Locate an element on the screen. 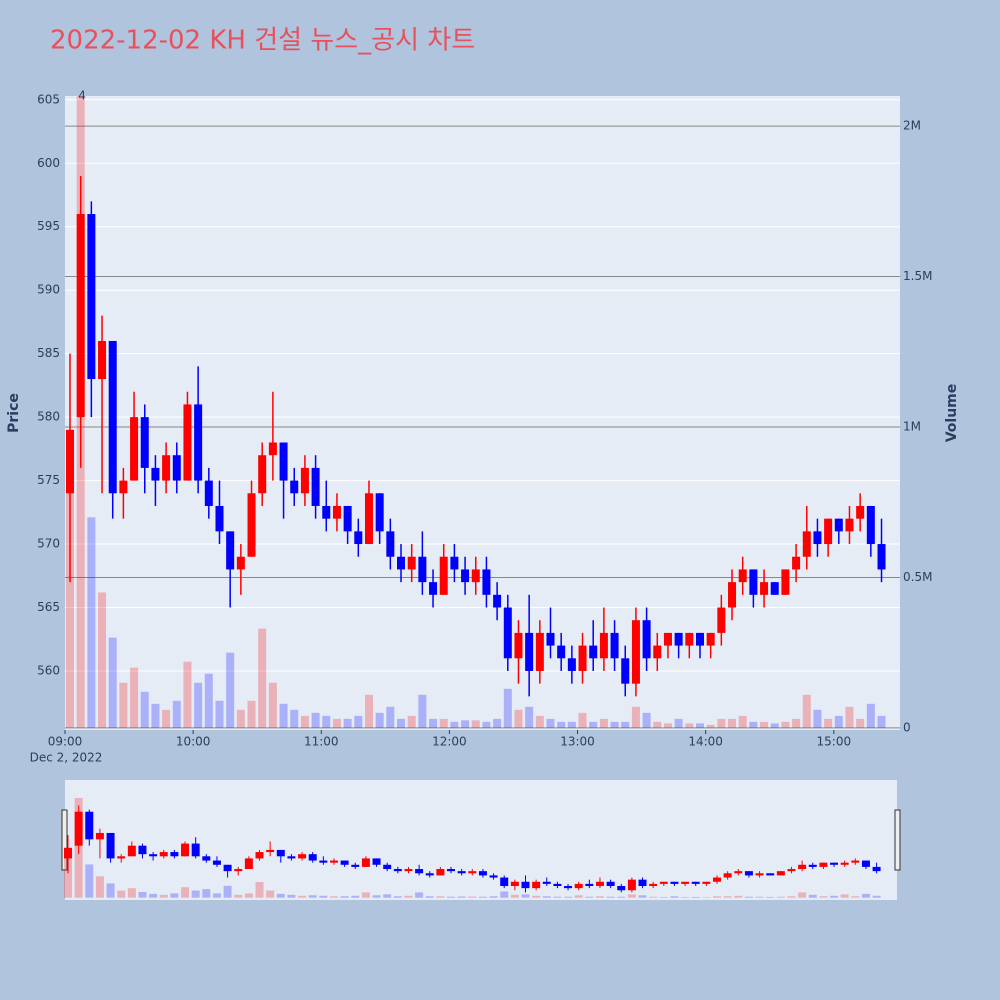  y-tick-label: 590 is located at coordinates (48, 290).